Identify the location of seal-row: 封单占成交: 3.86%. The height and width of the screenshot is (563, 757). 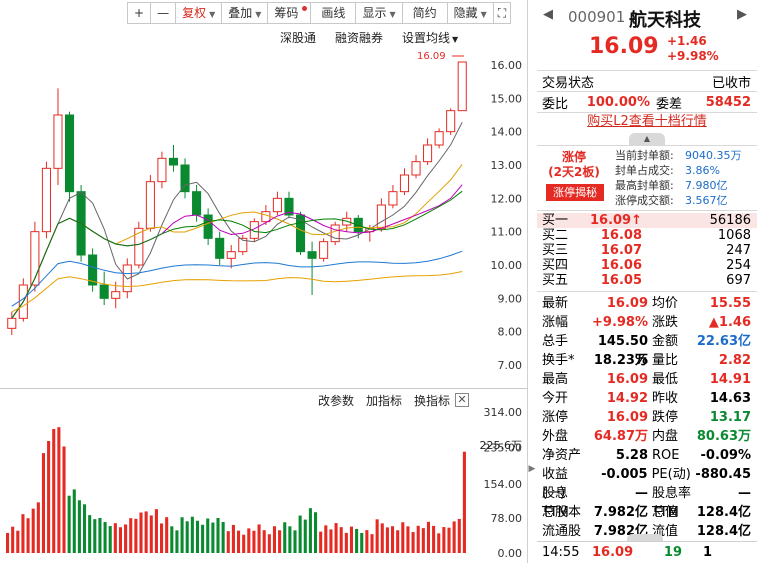
(678, 170).